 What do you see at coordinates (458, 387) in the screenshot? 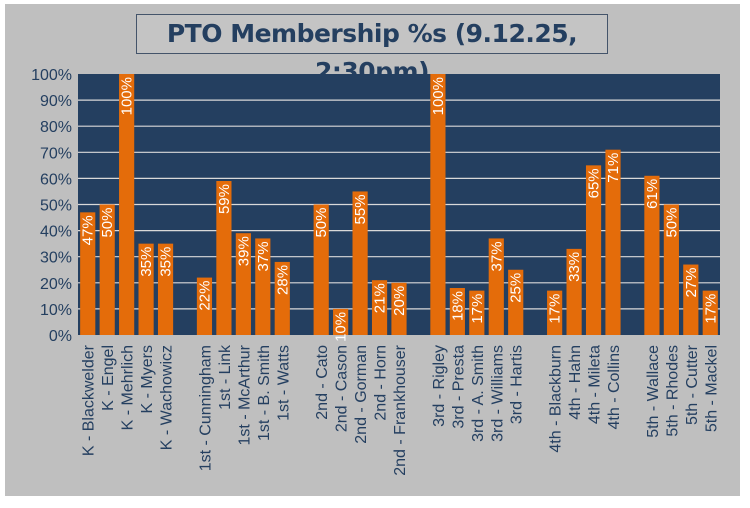
I see `x-tick-label: 3rd - Presta` at bounding box center [458, 387].